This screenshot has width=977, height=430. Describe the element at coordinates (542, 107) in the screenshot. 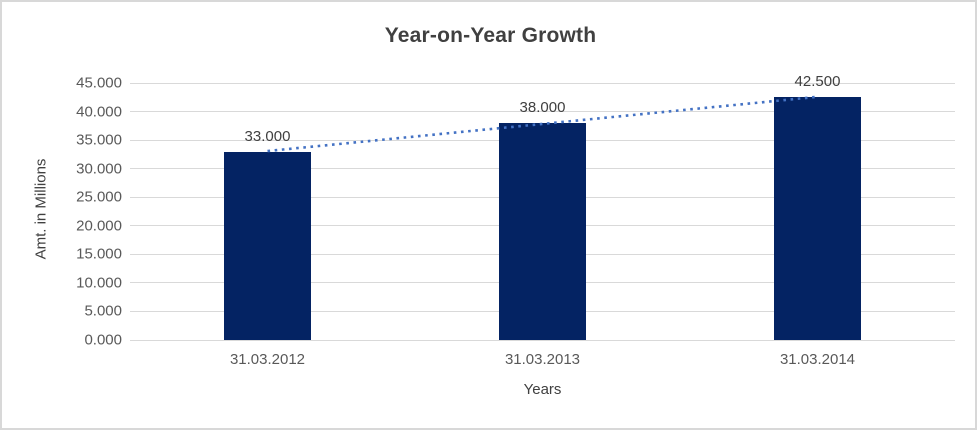

I see `bar-data-label: 38.000` at that location.